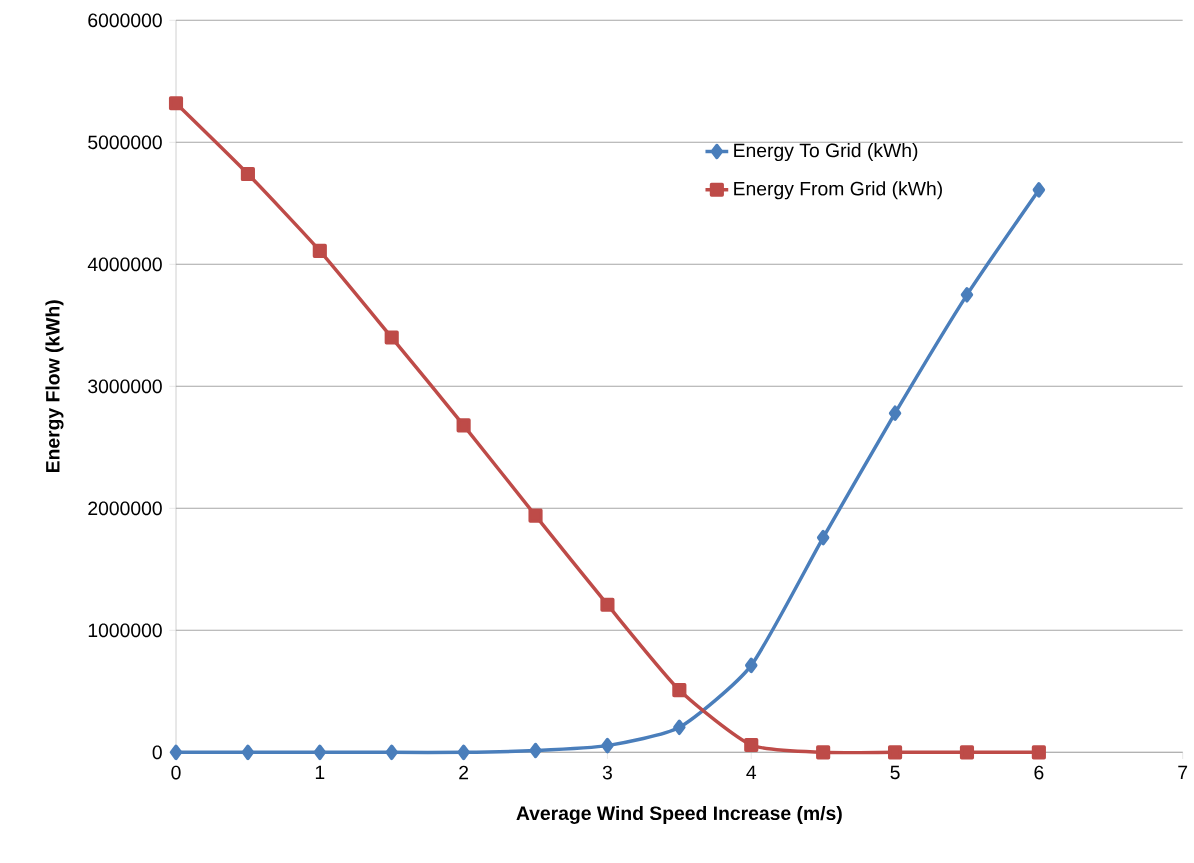 This screenshot has height=863, width=1194. Describe the element at coordinates (157, 752) in the screenshot. I see `y-tick-label: 0` at that location.